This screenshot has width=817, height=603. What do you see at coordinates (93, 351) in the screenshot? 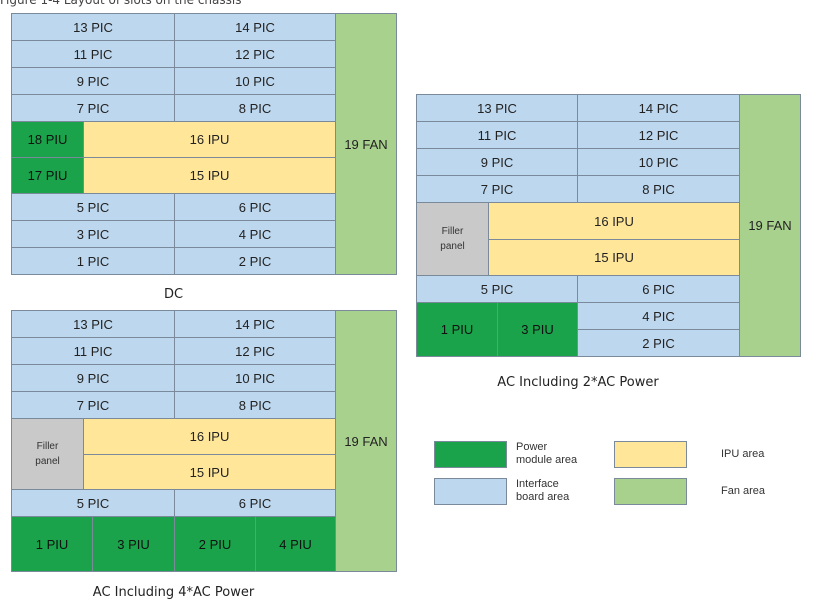
I see `ac4-slot-11: 11 PIC` at bounding box center [93, 351].